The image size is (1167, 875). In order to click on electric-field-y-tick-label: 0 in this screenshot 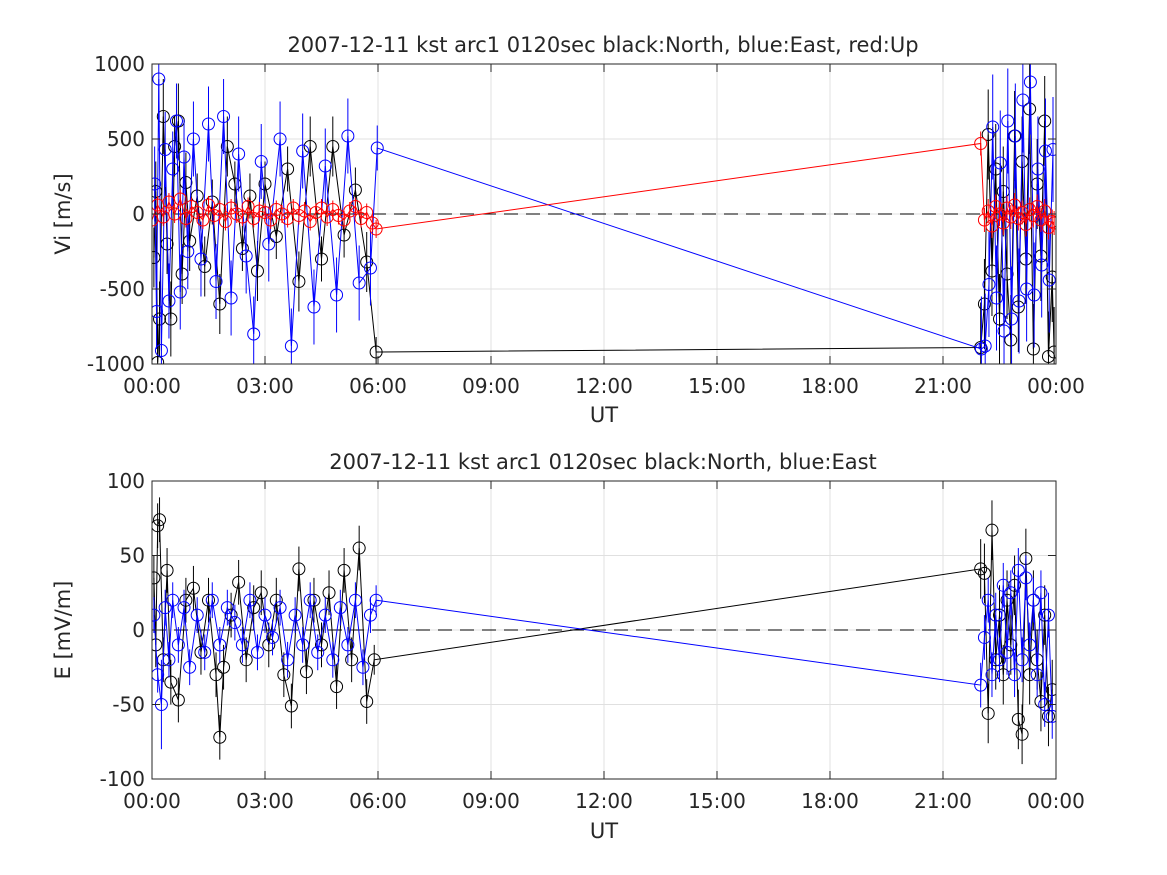, I will do `click(138, 630)`.